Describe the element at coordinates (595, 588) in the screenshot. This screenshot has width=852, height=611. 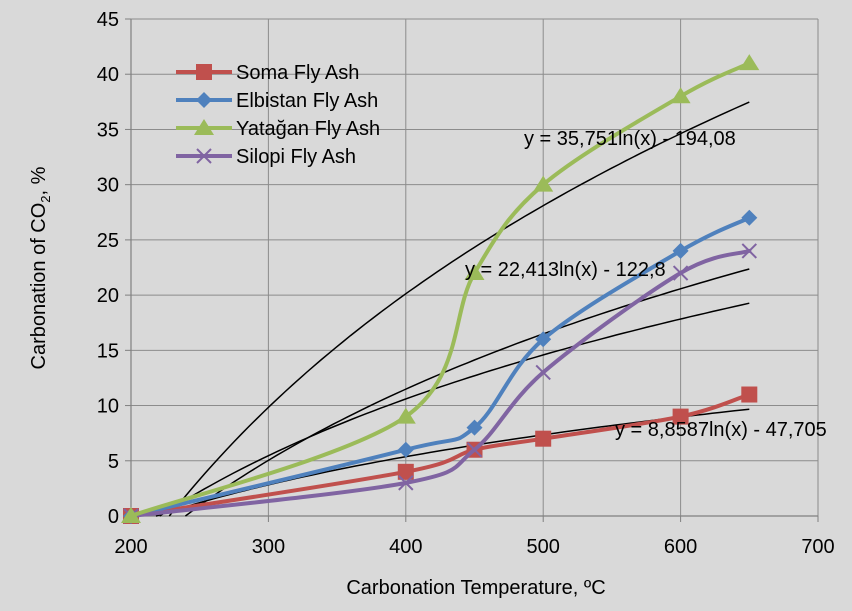
I see `x-axis-label-unit: ºC` at that location.